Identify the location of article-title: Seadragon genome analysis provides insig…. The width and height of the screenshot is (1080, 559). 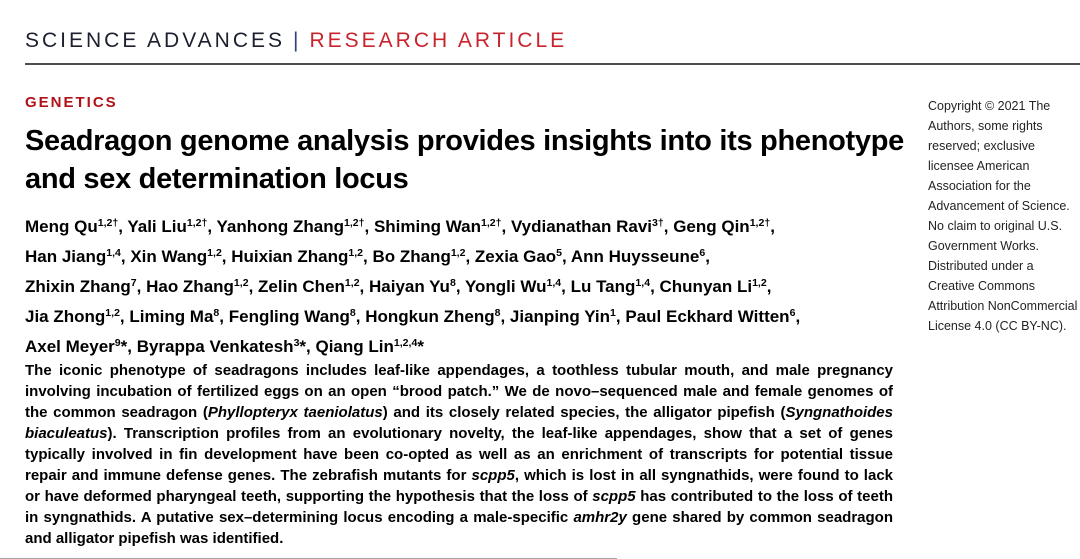
(464, 160).